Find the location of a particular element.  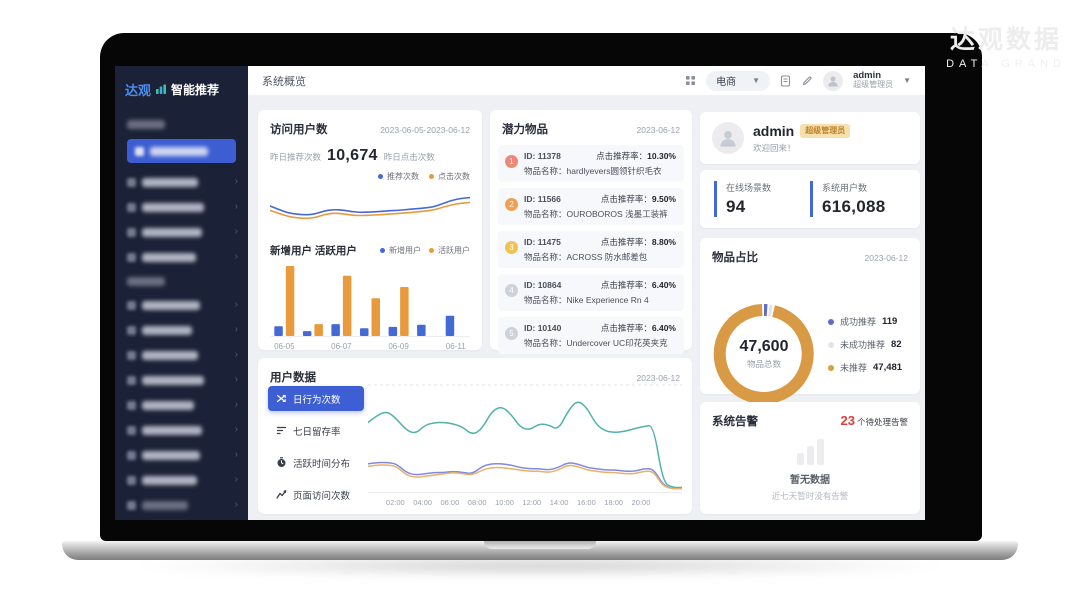

visit-legend: 推荐次数 点击次数 is located at coordinates (370, 173).